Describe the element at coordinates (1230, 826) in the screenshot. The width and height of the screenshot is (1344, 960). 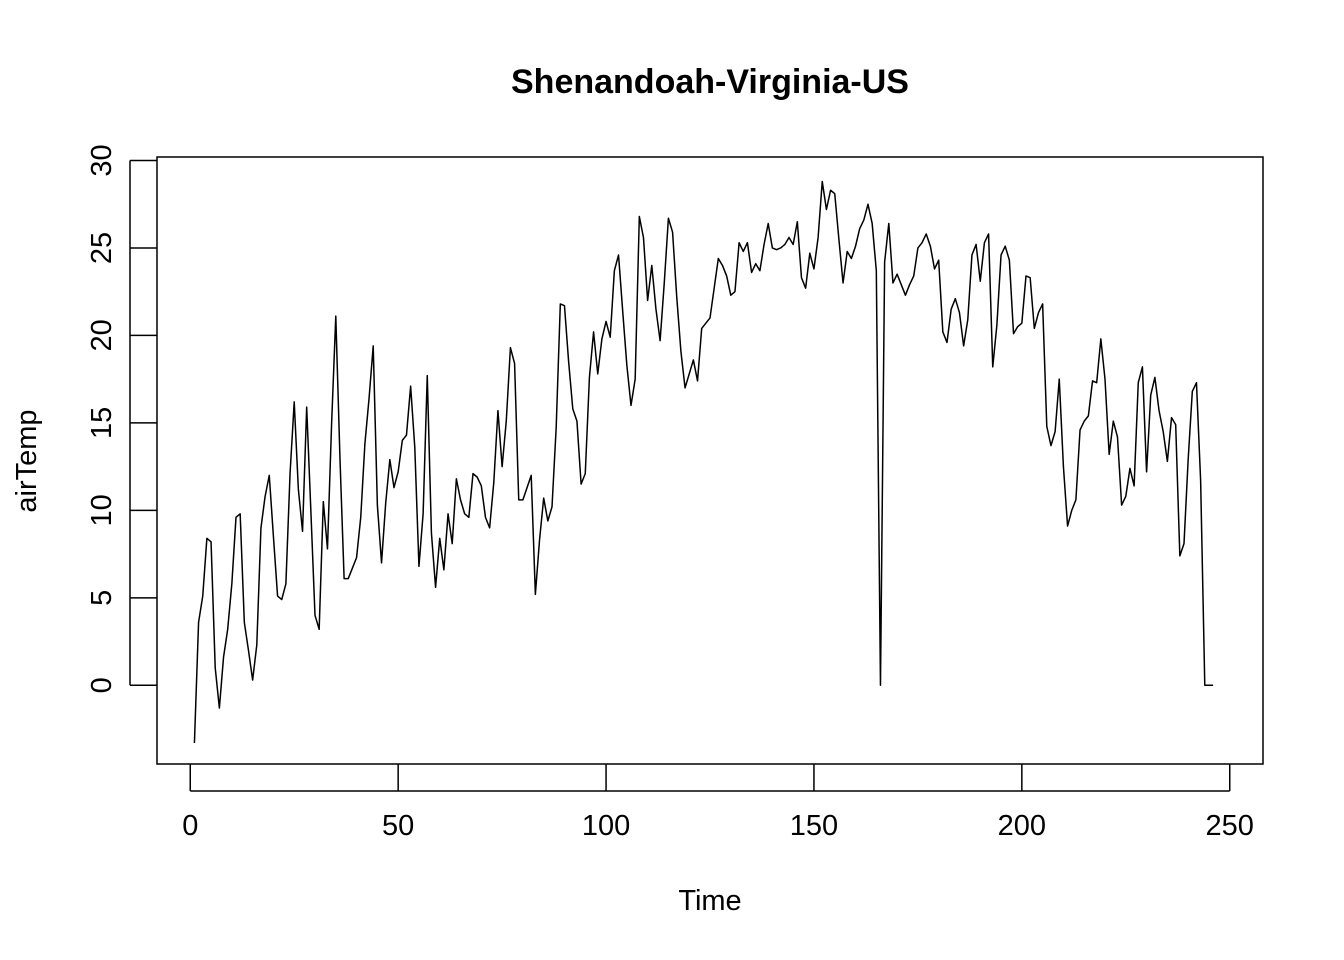
I see `x-tick-label: 250` at that location.